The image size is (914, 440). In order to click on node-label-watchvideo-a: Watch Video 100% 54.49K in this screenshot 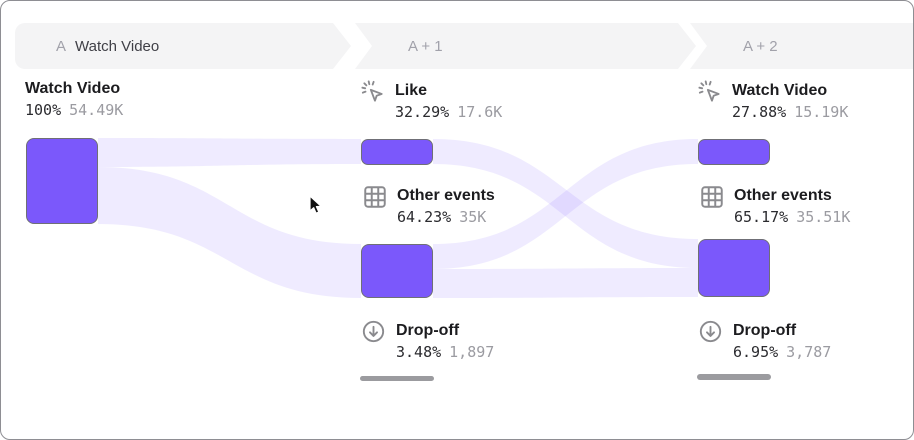, I will do `click(74, 99)`.